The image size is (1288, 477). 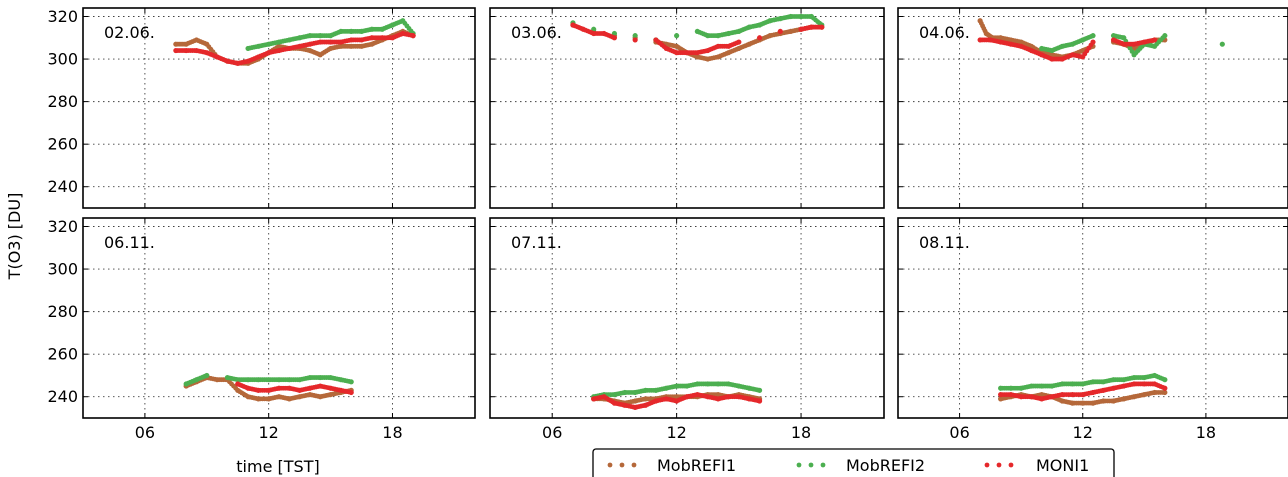 I want to click on panel-04-06: 04.06., so click(x=1092, y=108).